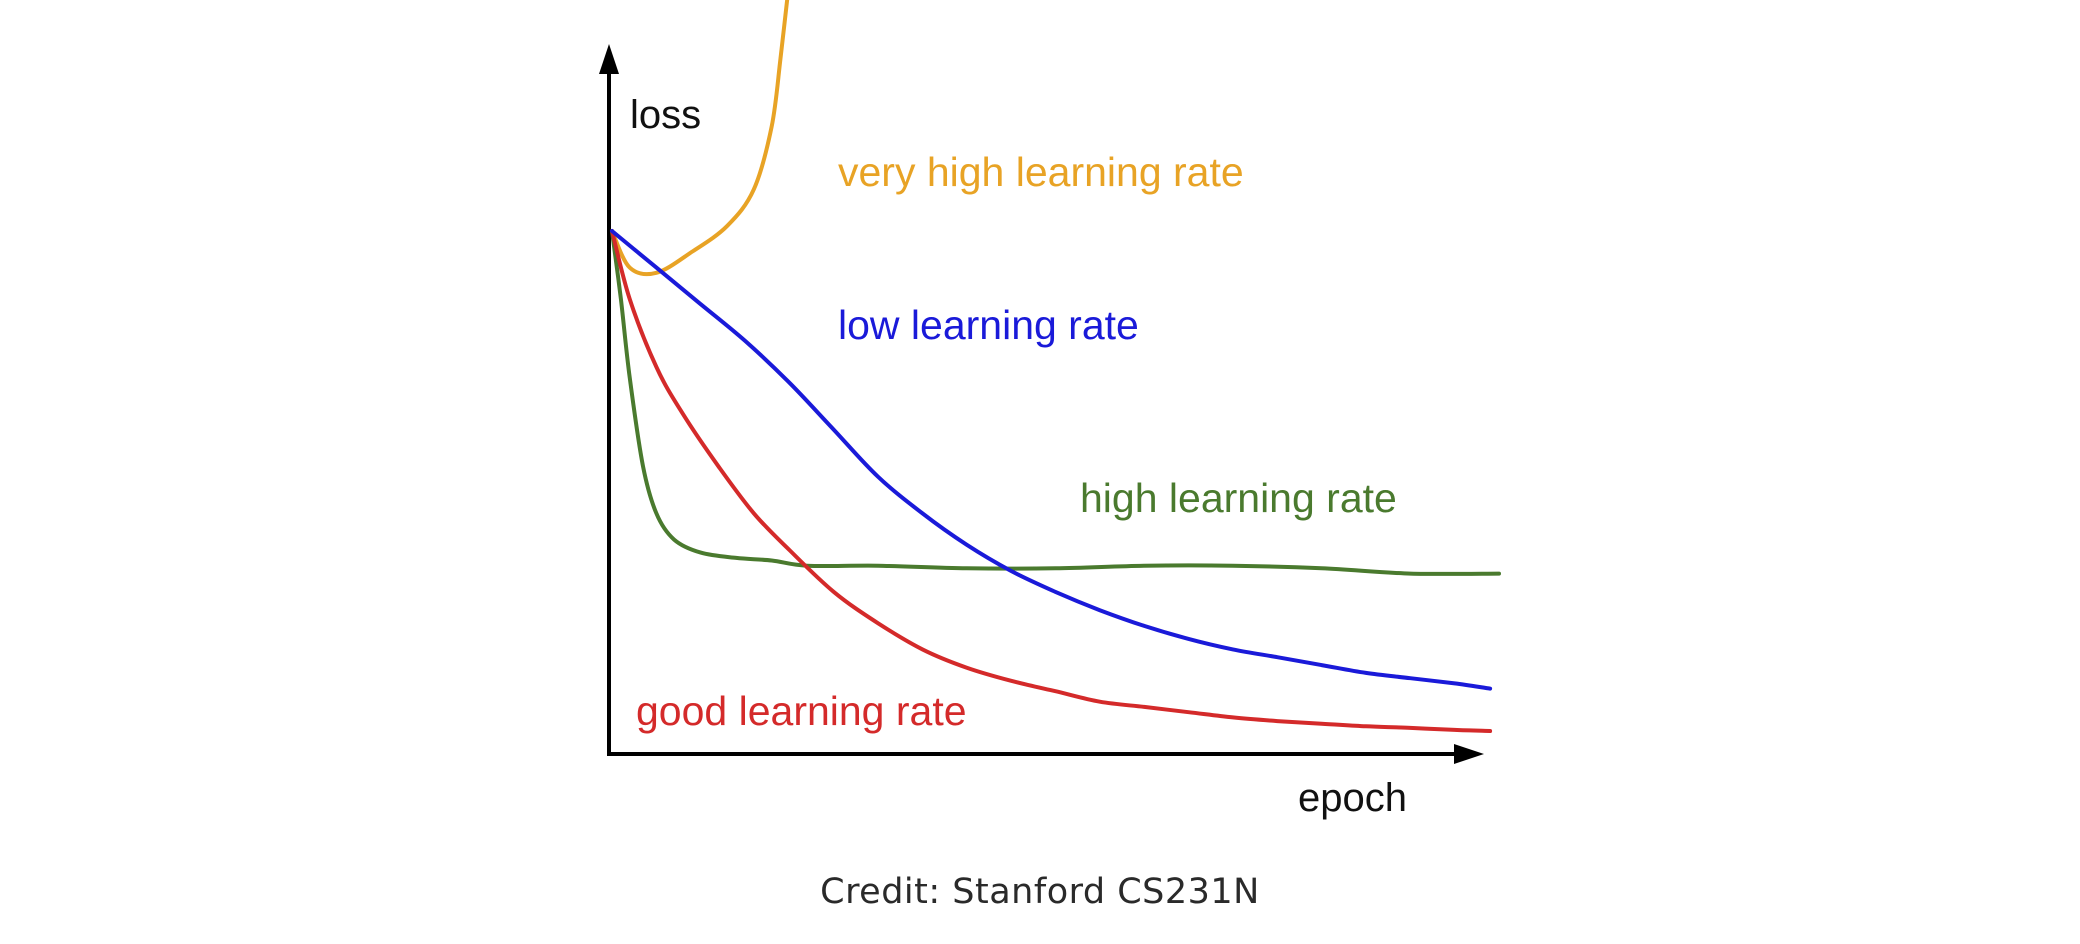 This screenshot has height=944, width=2080. What do you see at coordinates (1040, 892) in the screenshot?
I see `figure-caption: Credit: Stanford CS231N` at bounding box center [1040, 892].